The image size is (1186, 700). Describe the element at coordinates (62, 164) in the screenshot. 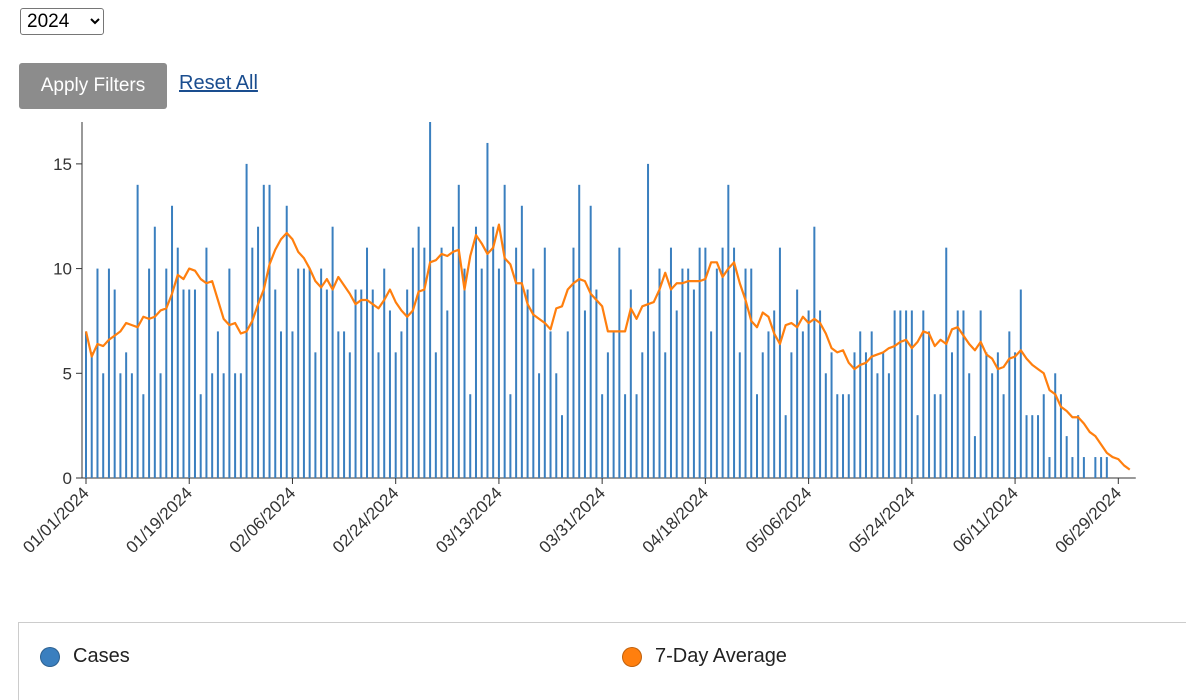

I see `y-tick-label: 15` at that location.